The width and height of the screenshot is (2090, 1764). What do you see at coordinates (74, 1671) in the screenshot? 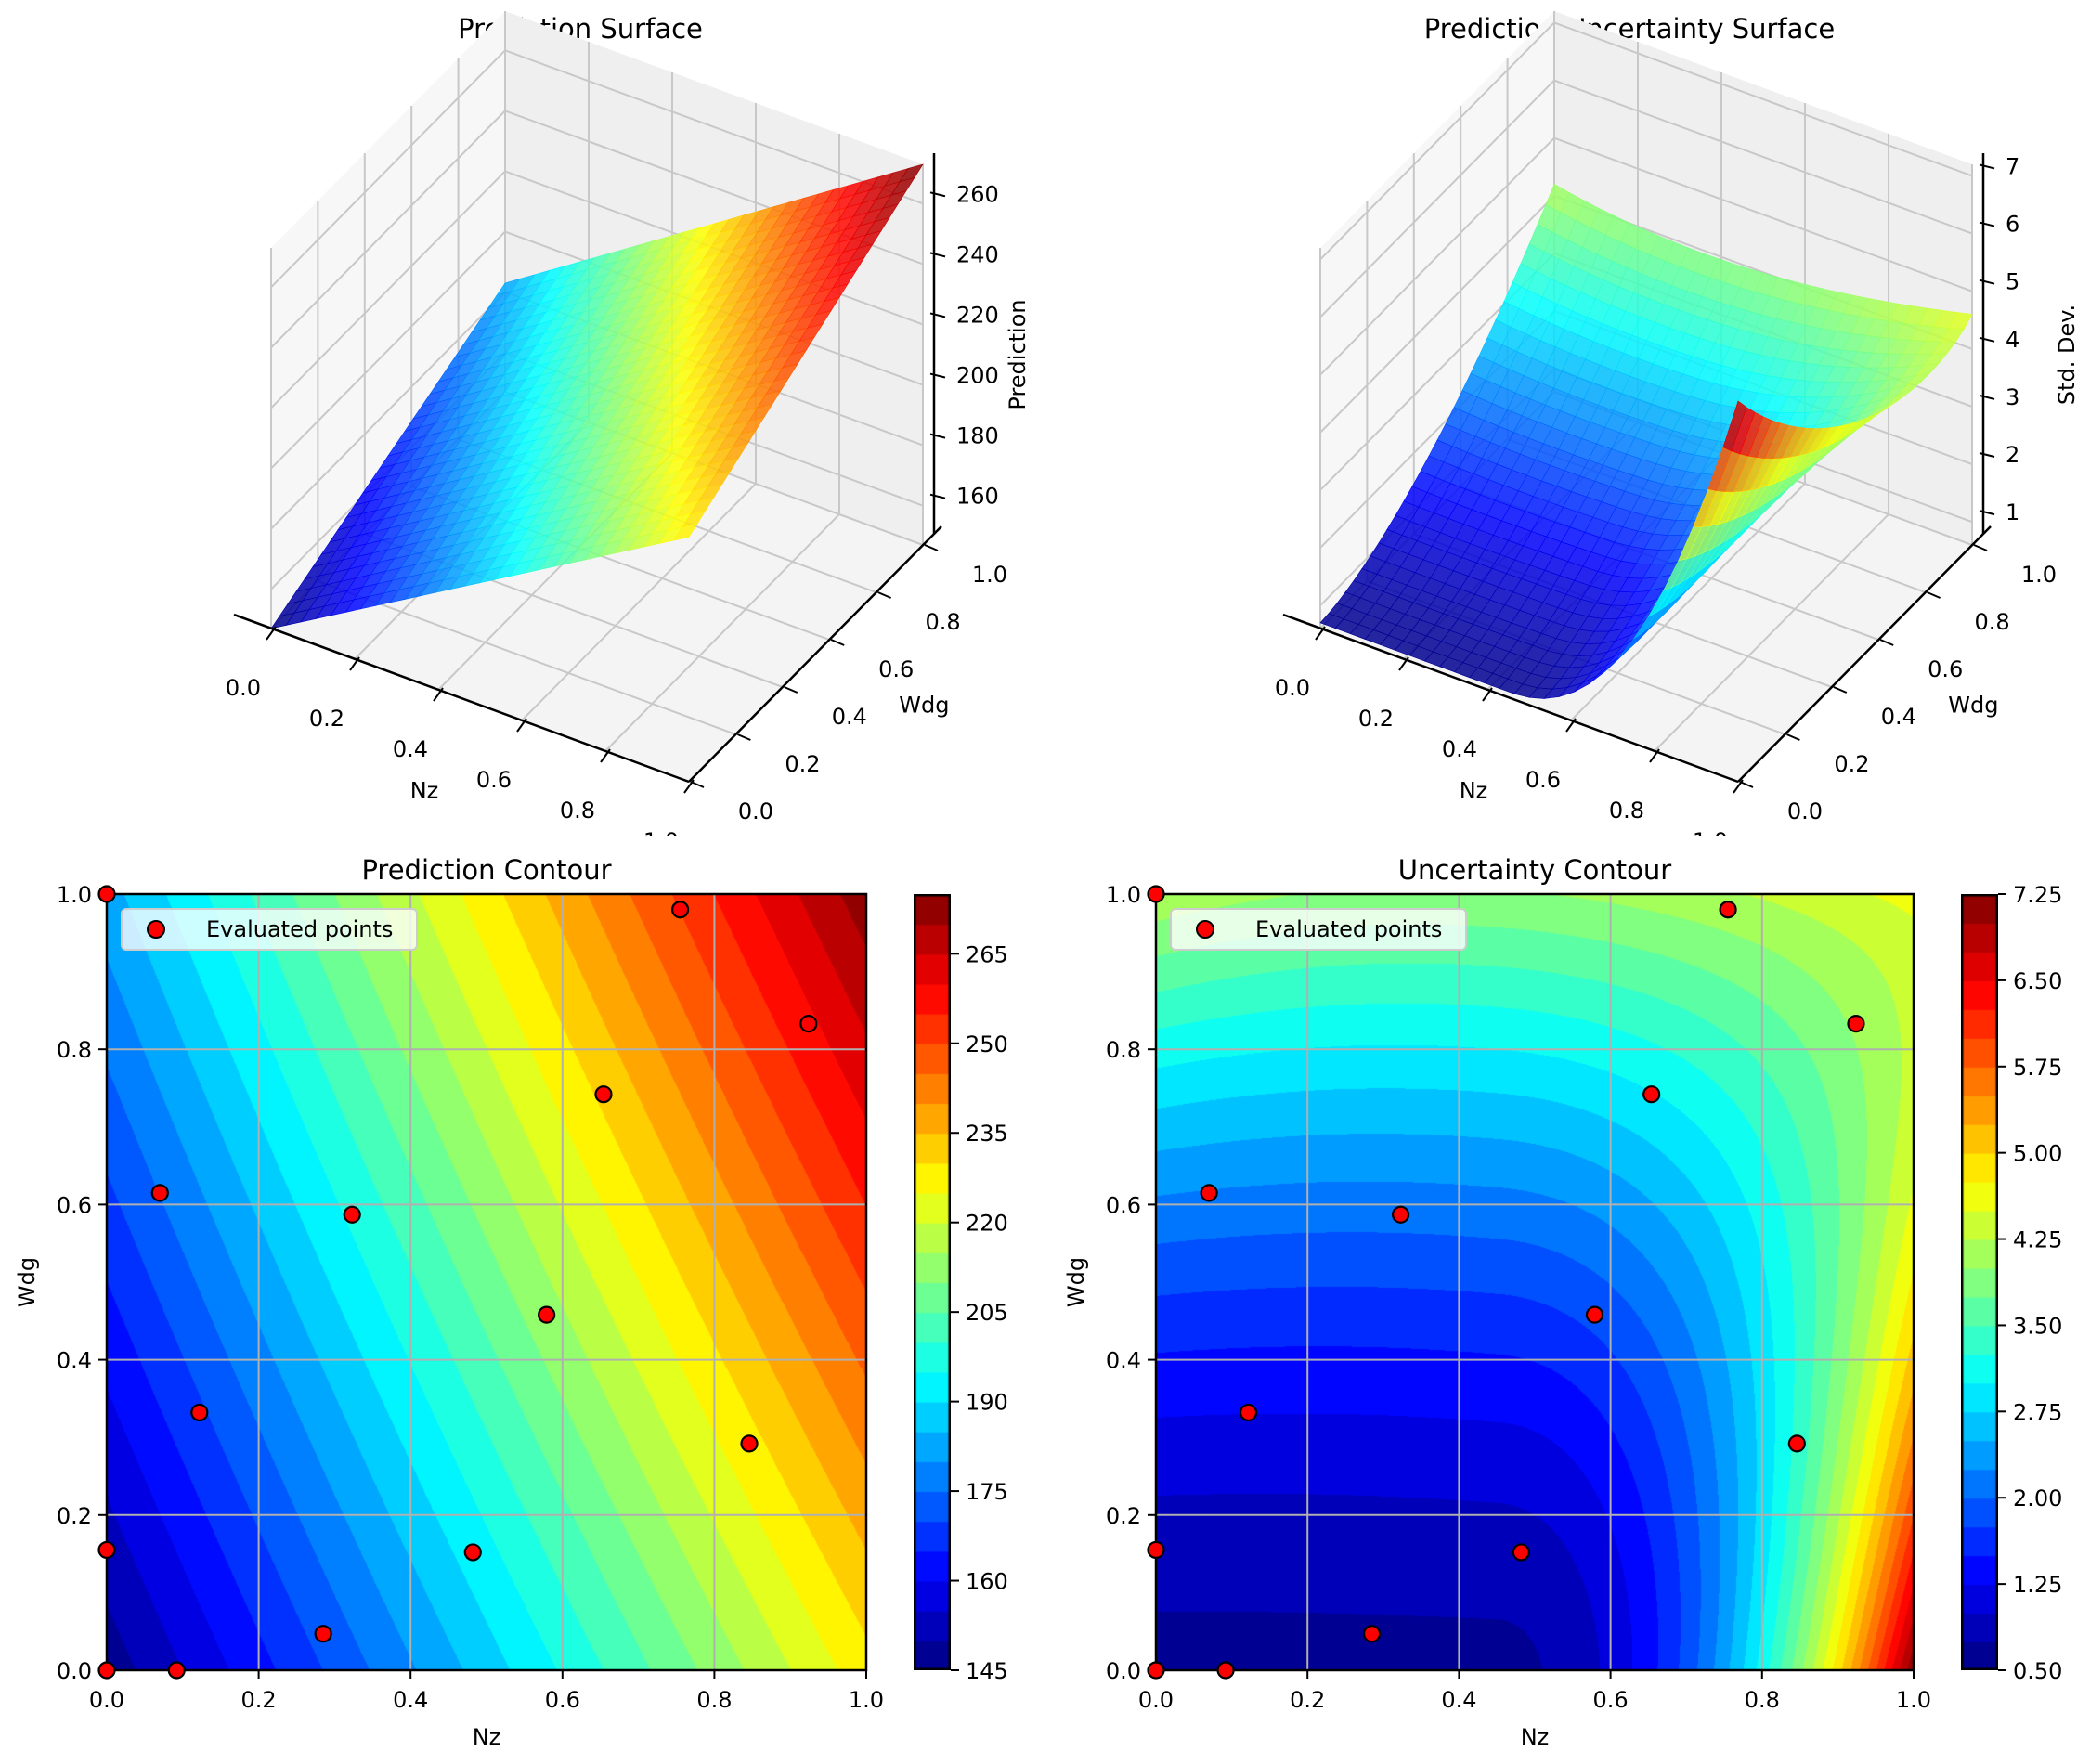
I see `y-tick-label: 0.0` at bounding box center [74, 1671].